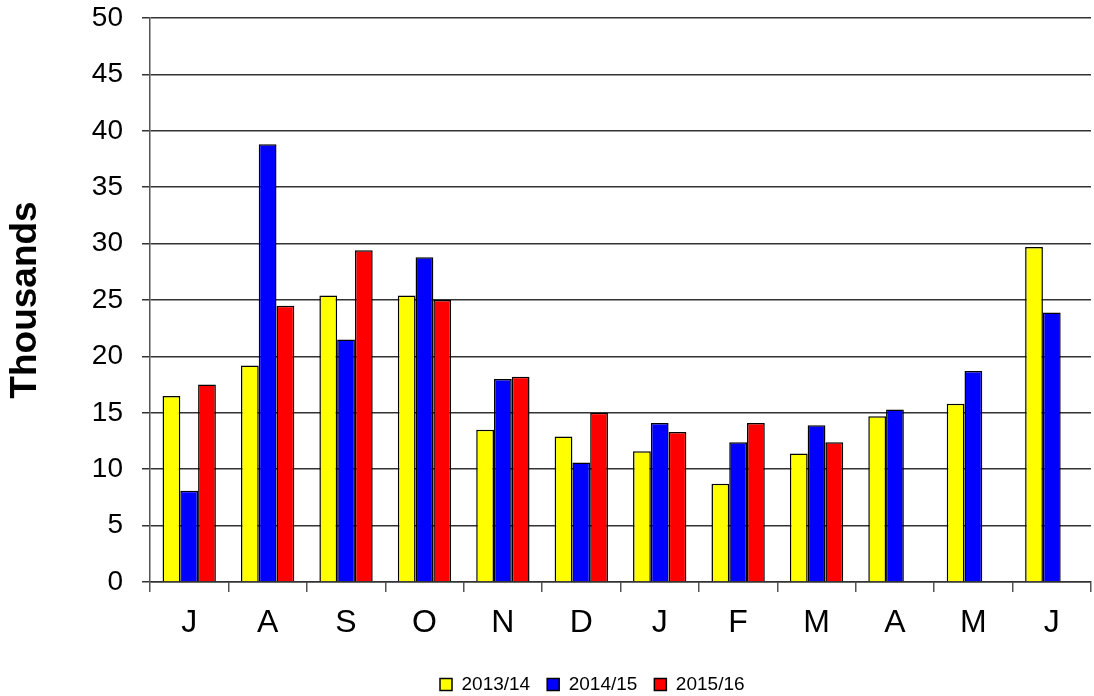 Image resolution: width=1094 pixels, height=696 pixels. What do you see at coordinates (107, 411) in the screenshot?
I see `y-tick-label: 15` at bounding box center [107, 411].